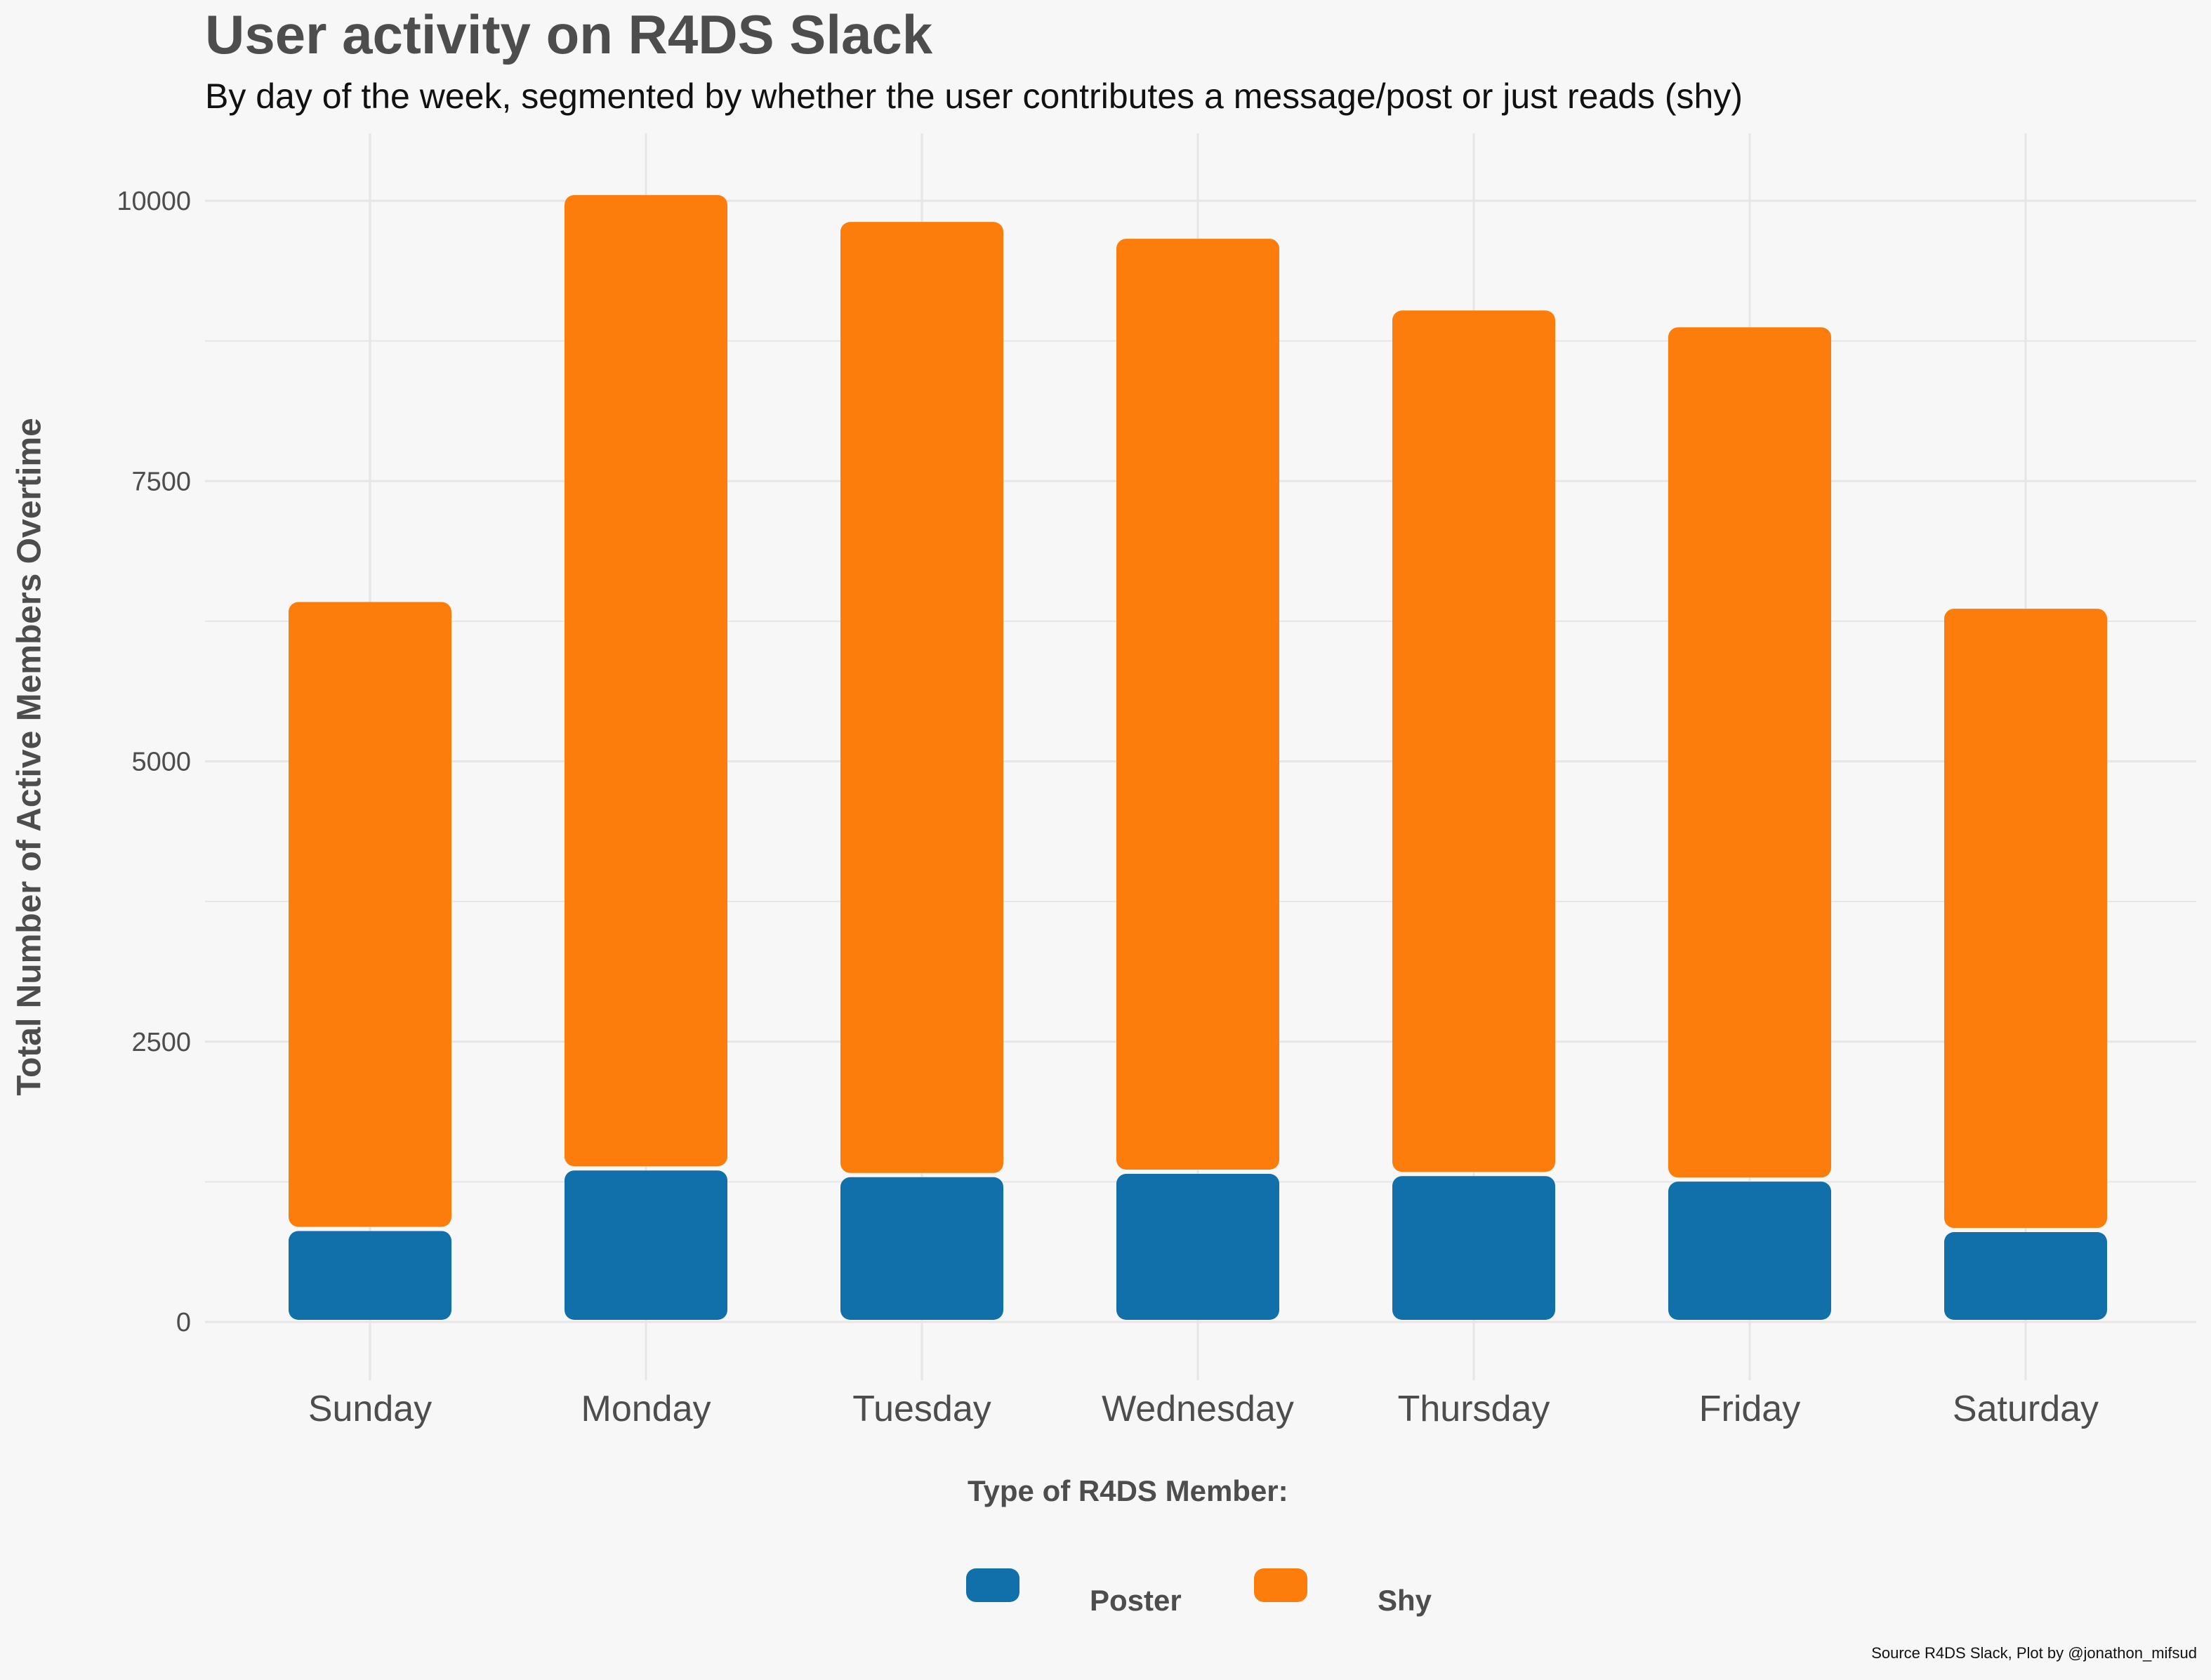 This screenshot has width=2211, height=1680. I want to click on legend-title: Type of R4DS Member:, so click(1128, 1491).